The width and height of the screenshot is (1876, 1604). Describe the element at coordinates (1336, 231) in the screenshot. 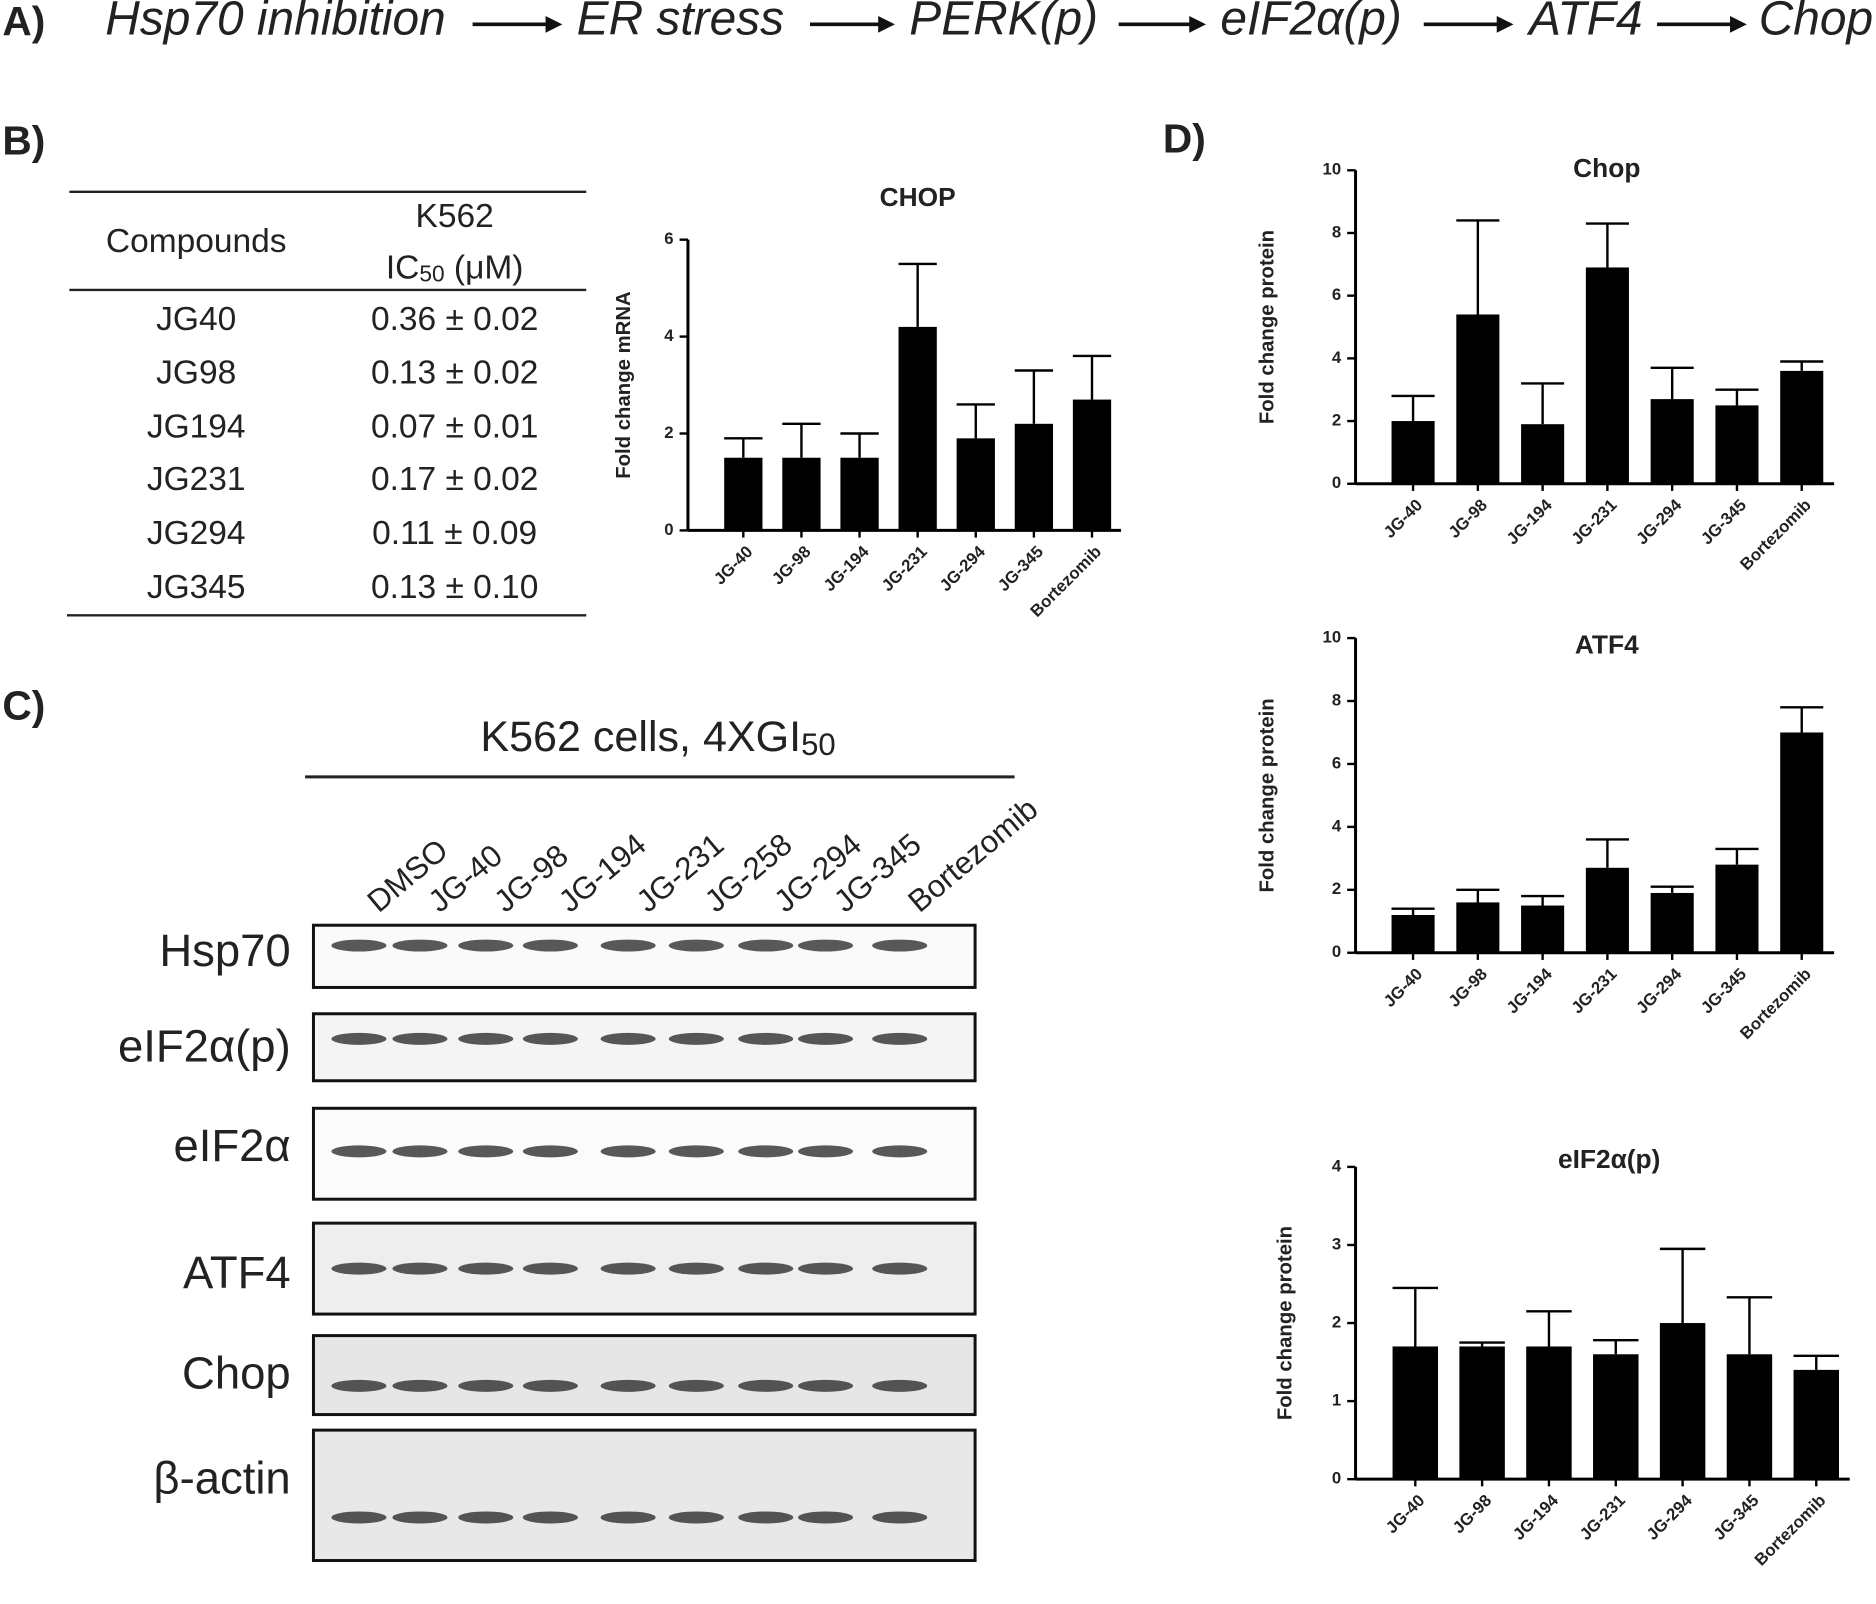

I see `y-tick-label: 8` at that location.